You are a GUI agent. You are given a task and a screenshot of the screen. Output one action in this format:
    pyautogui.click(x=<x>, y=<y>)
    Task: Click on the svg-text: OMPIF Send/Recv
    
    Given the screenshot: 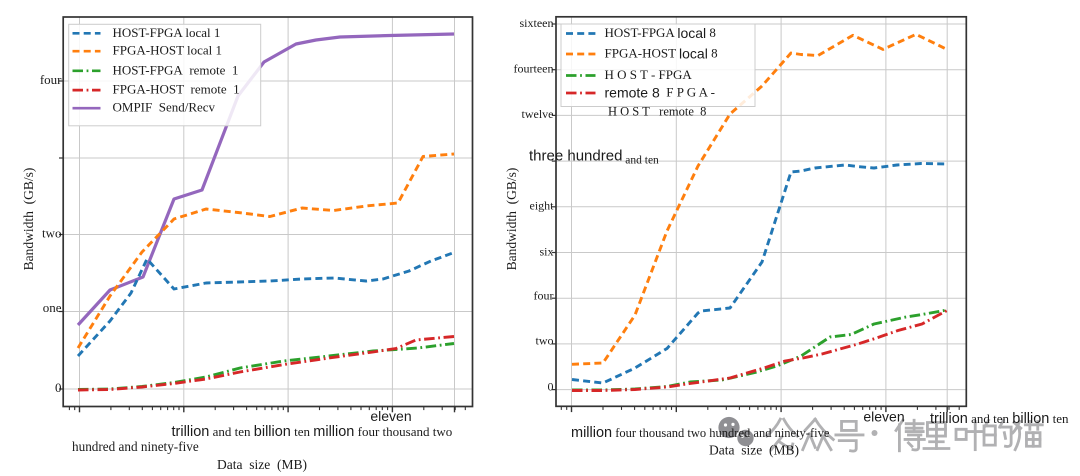 What is the action you would take?
    pyautogui.click(x=164, y=107)
    